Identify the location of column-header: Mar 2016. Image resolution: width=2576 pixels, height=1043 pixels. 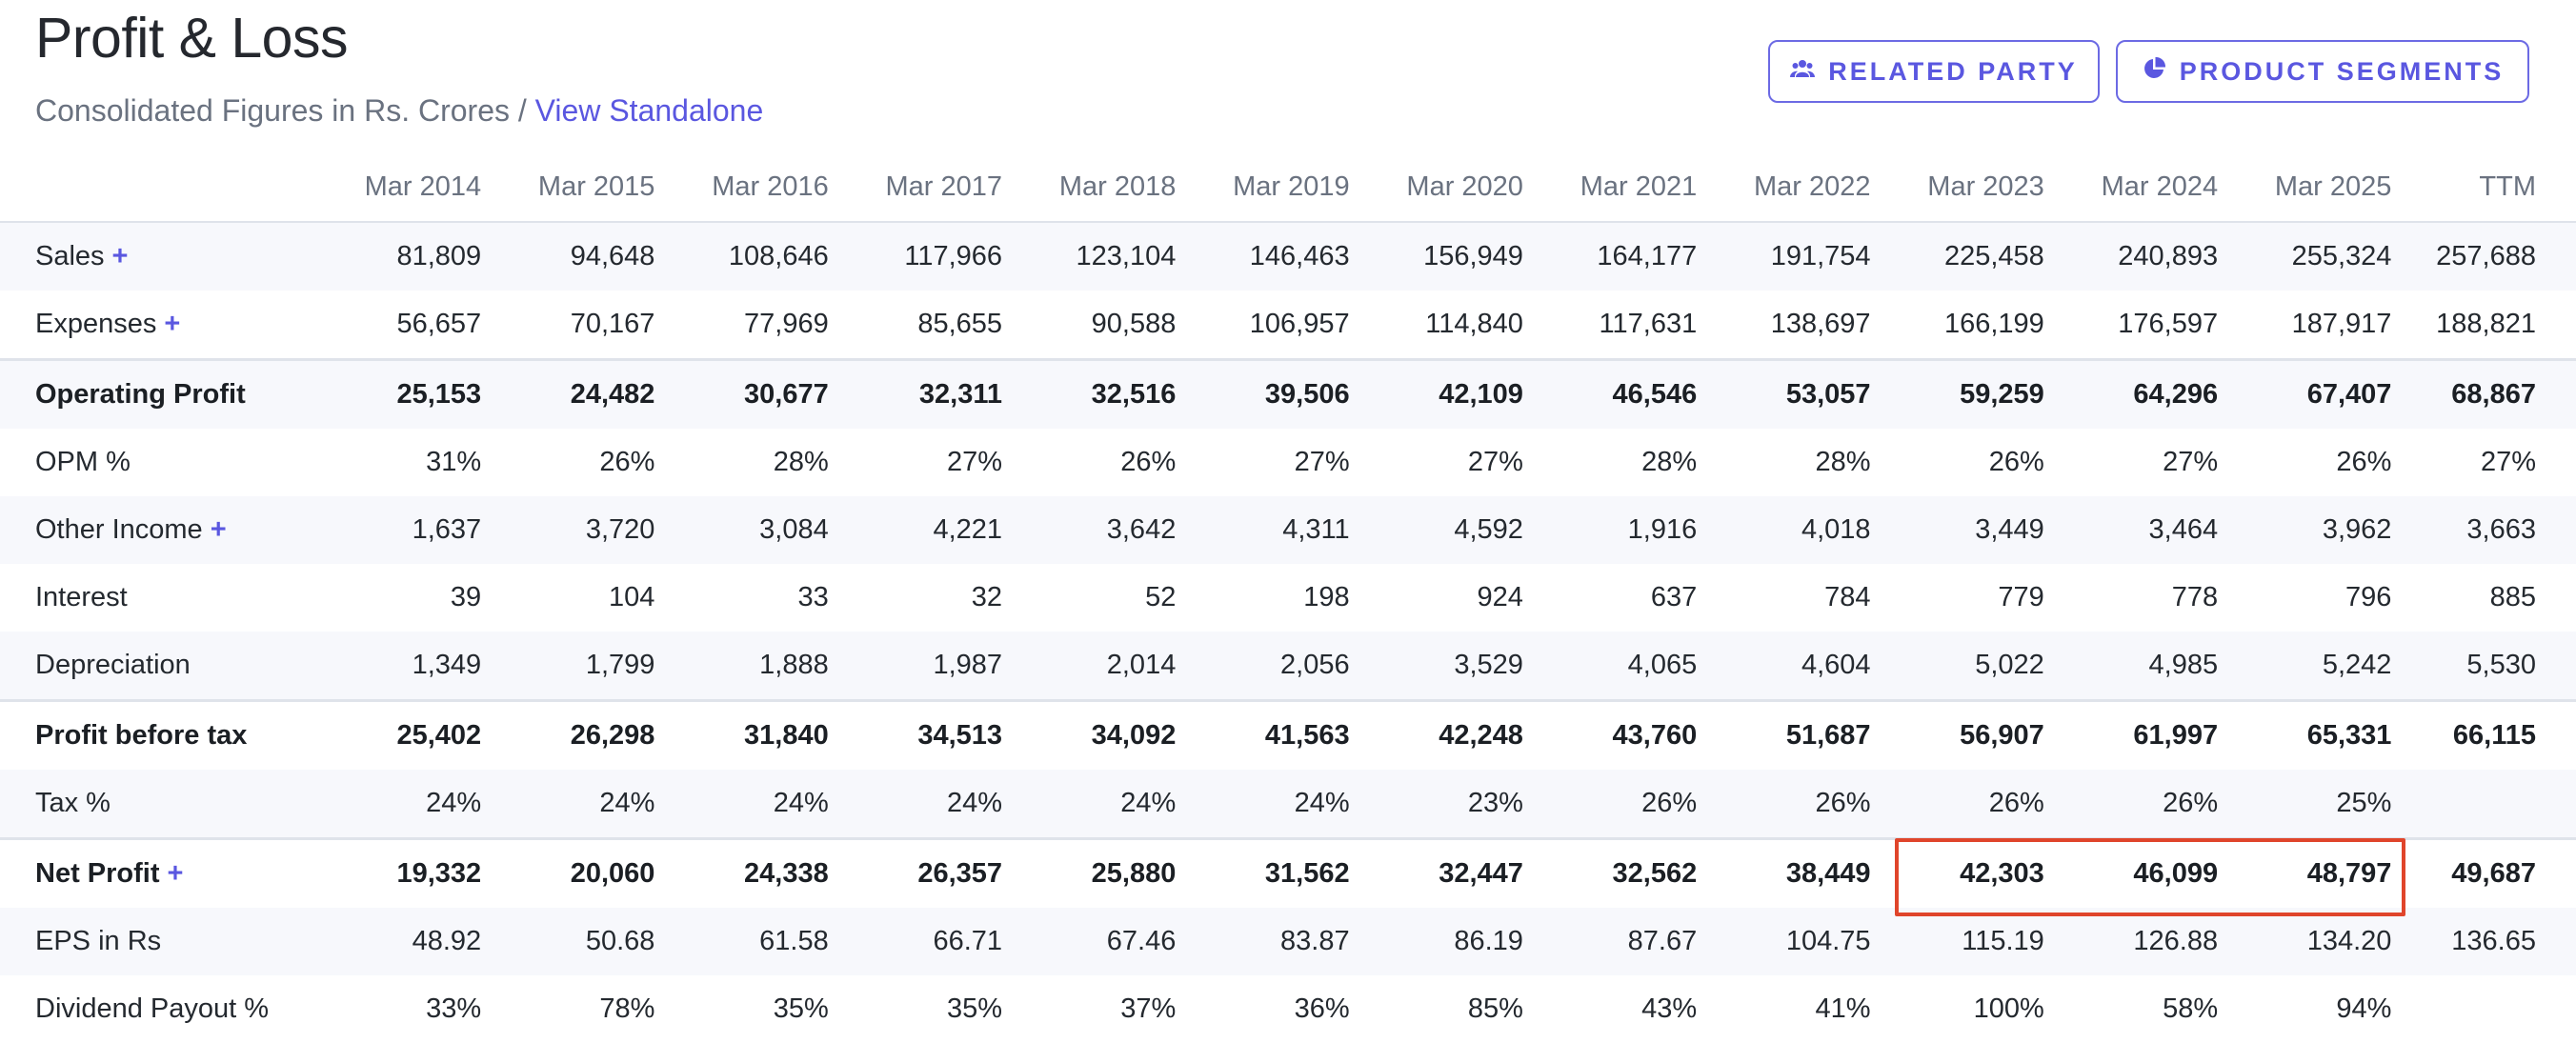
(742, 188).